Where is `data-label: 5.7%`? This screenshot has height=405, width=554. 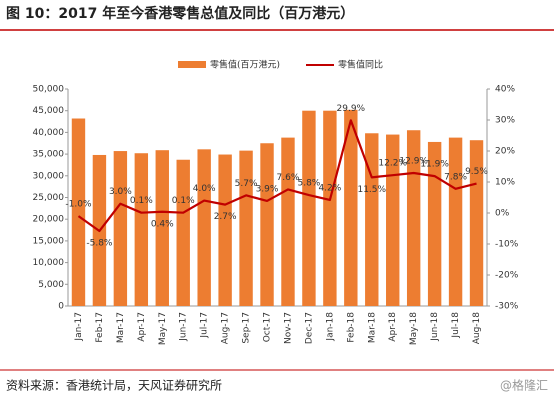 data-label: 5.7% is located at coordinates (246, 184).